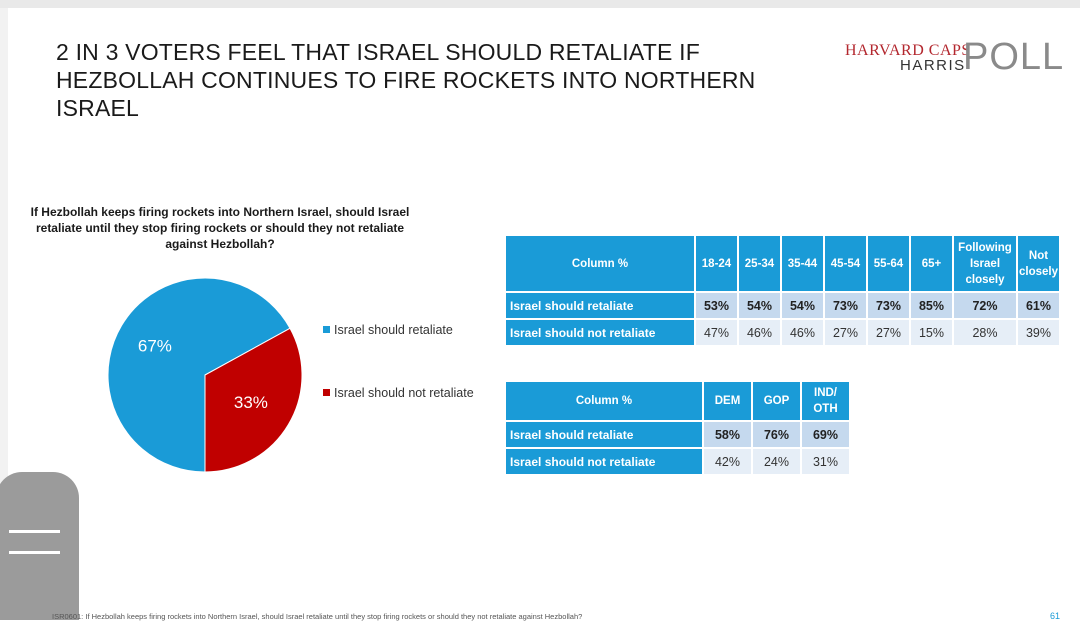 The image size is (1080, 621). I want to click on column-header: 55-64, so click(888, 263).